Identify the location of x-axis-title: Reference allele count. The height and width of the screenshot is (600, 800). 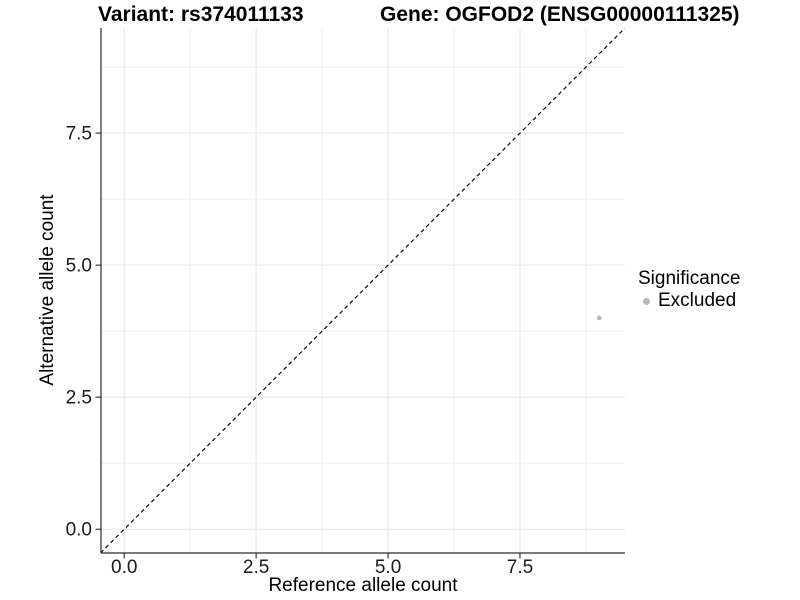
(363, 585).